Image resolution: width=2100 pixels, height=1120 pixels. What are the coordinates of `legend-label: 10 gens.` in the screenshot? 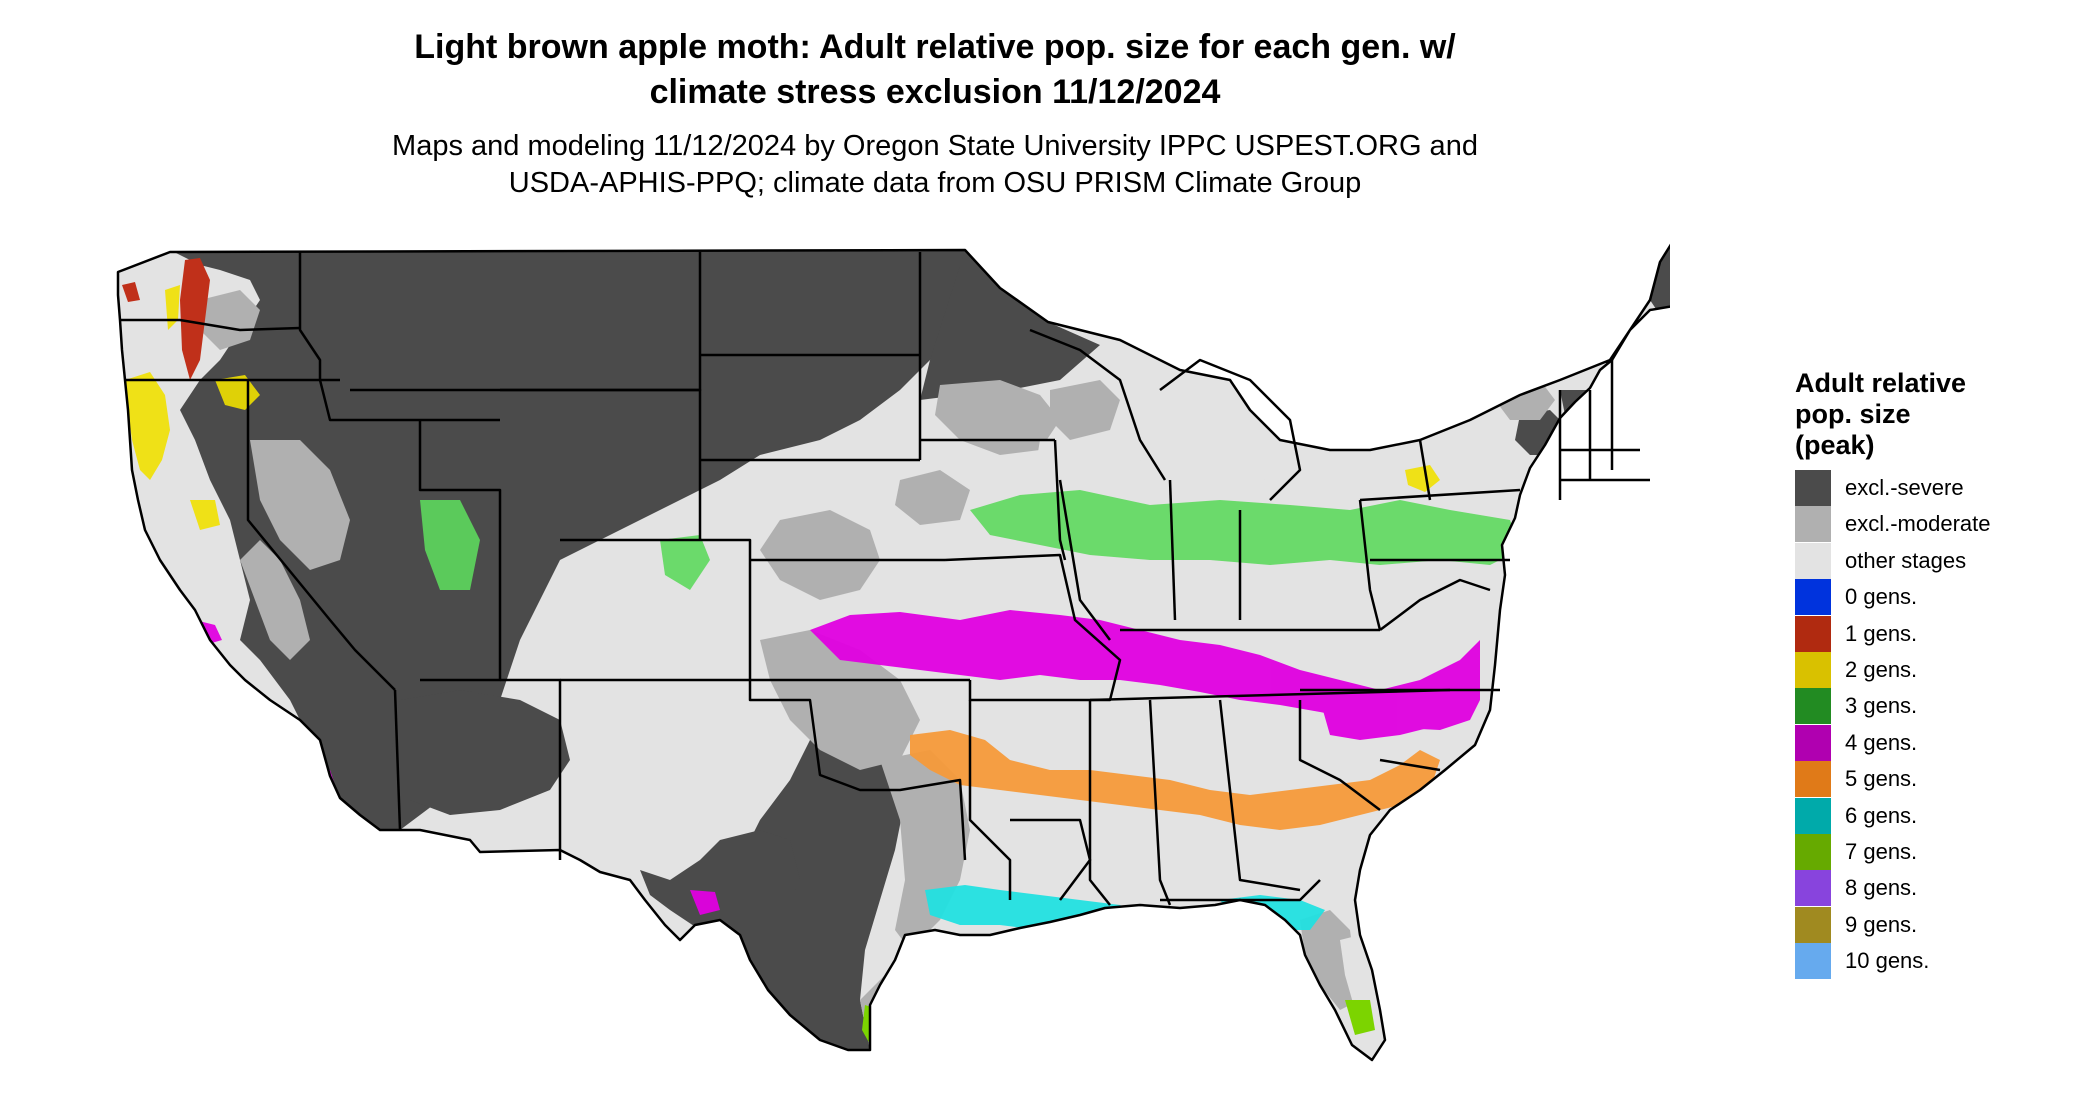 It's located at (1887, 961).